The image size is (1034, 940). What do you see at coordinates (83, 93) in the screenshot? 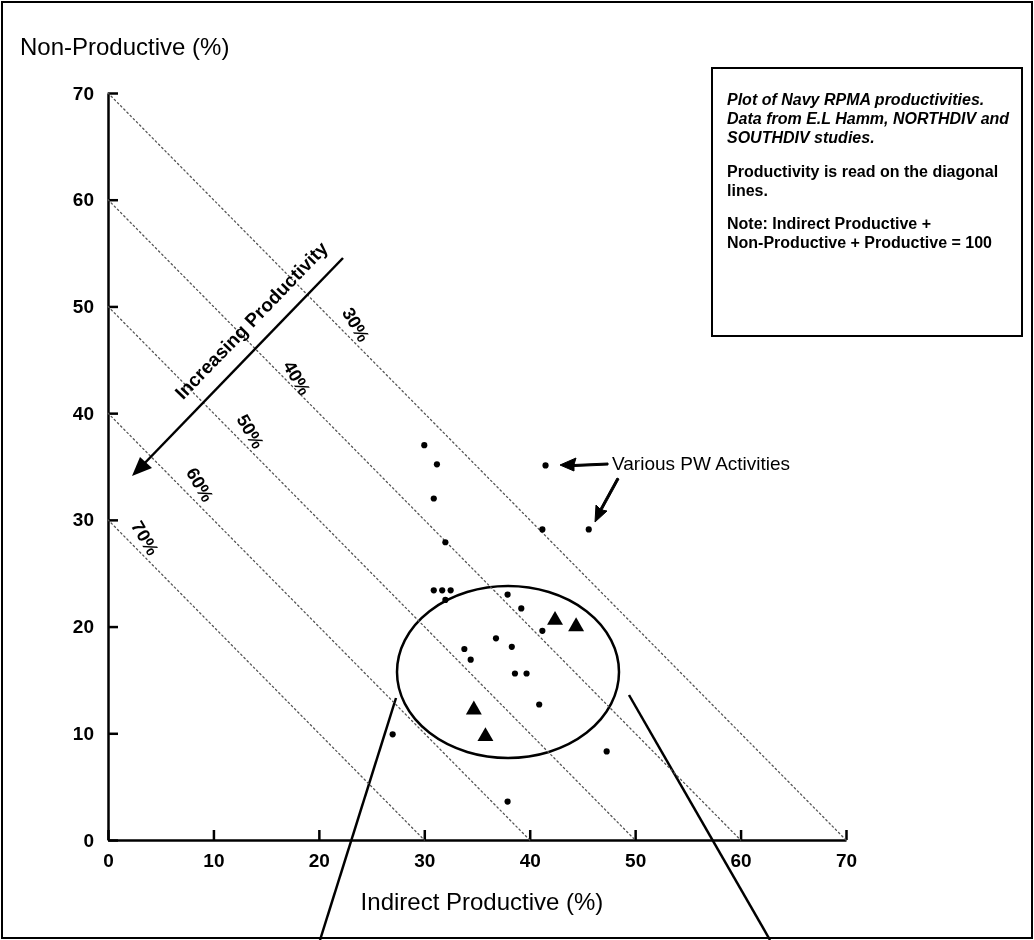
I see `y-tick-label: 70` at bounding box center [83, 93].